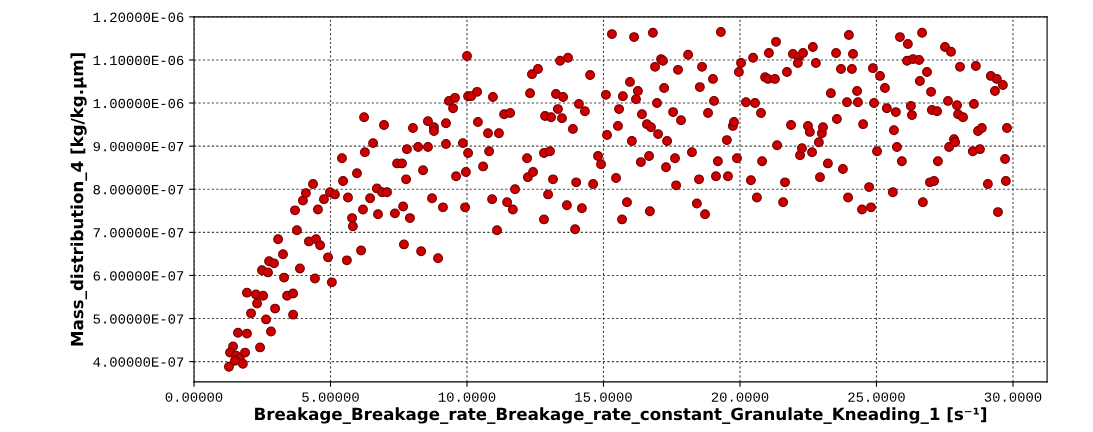 This screenshot has width=1093, height=432. I want to click on y-tick-label: 5.00000E-07, so click(138, 319).